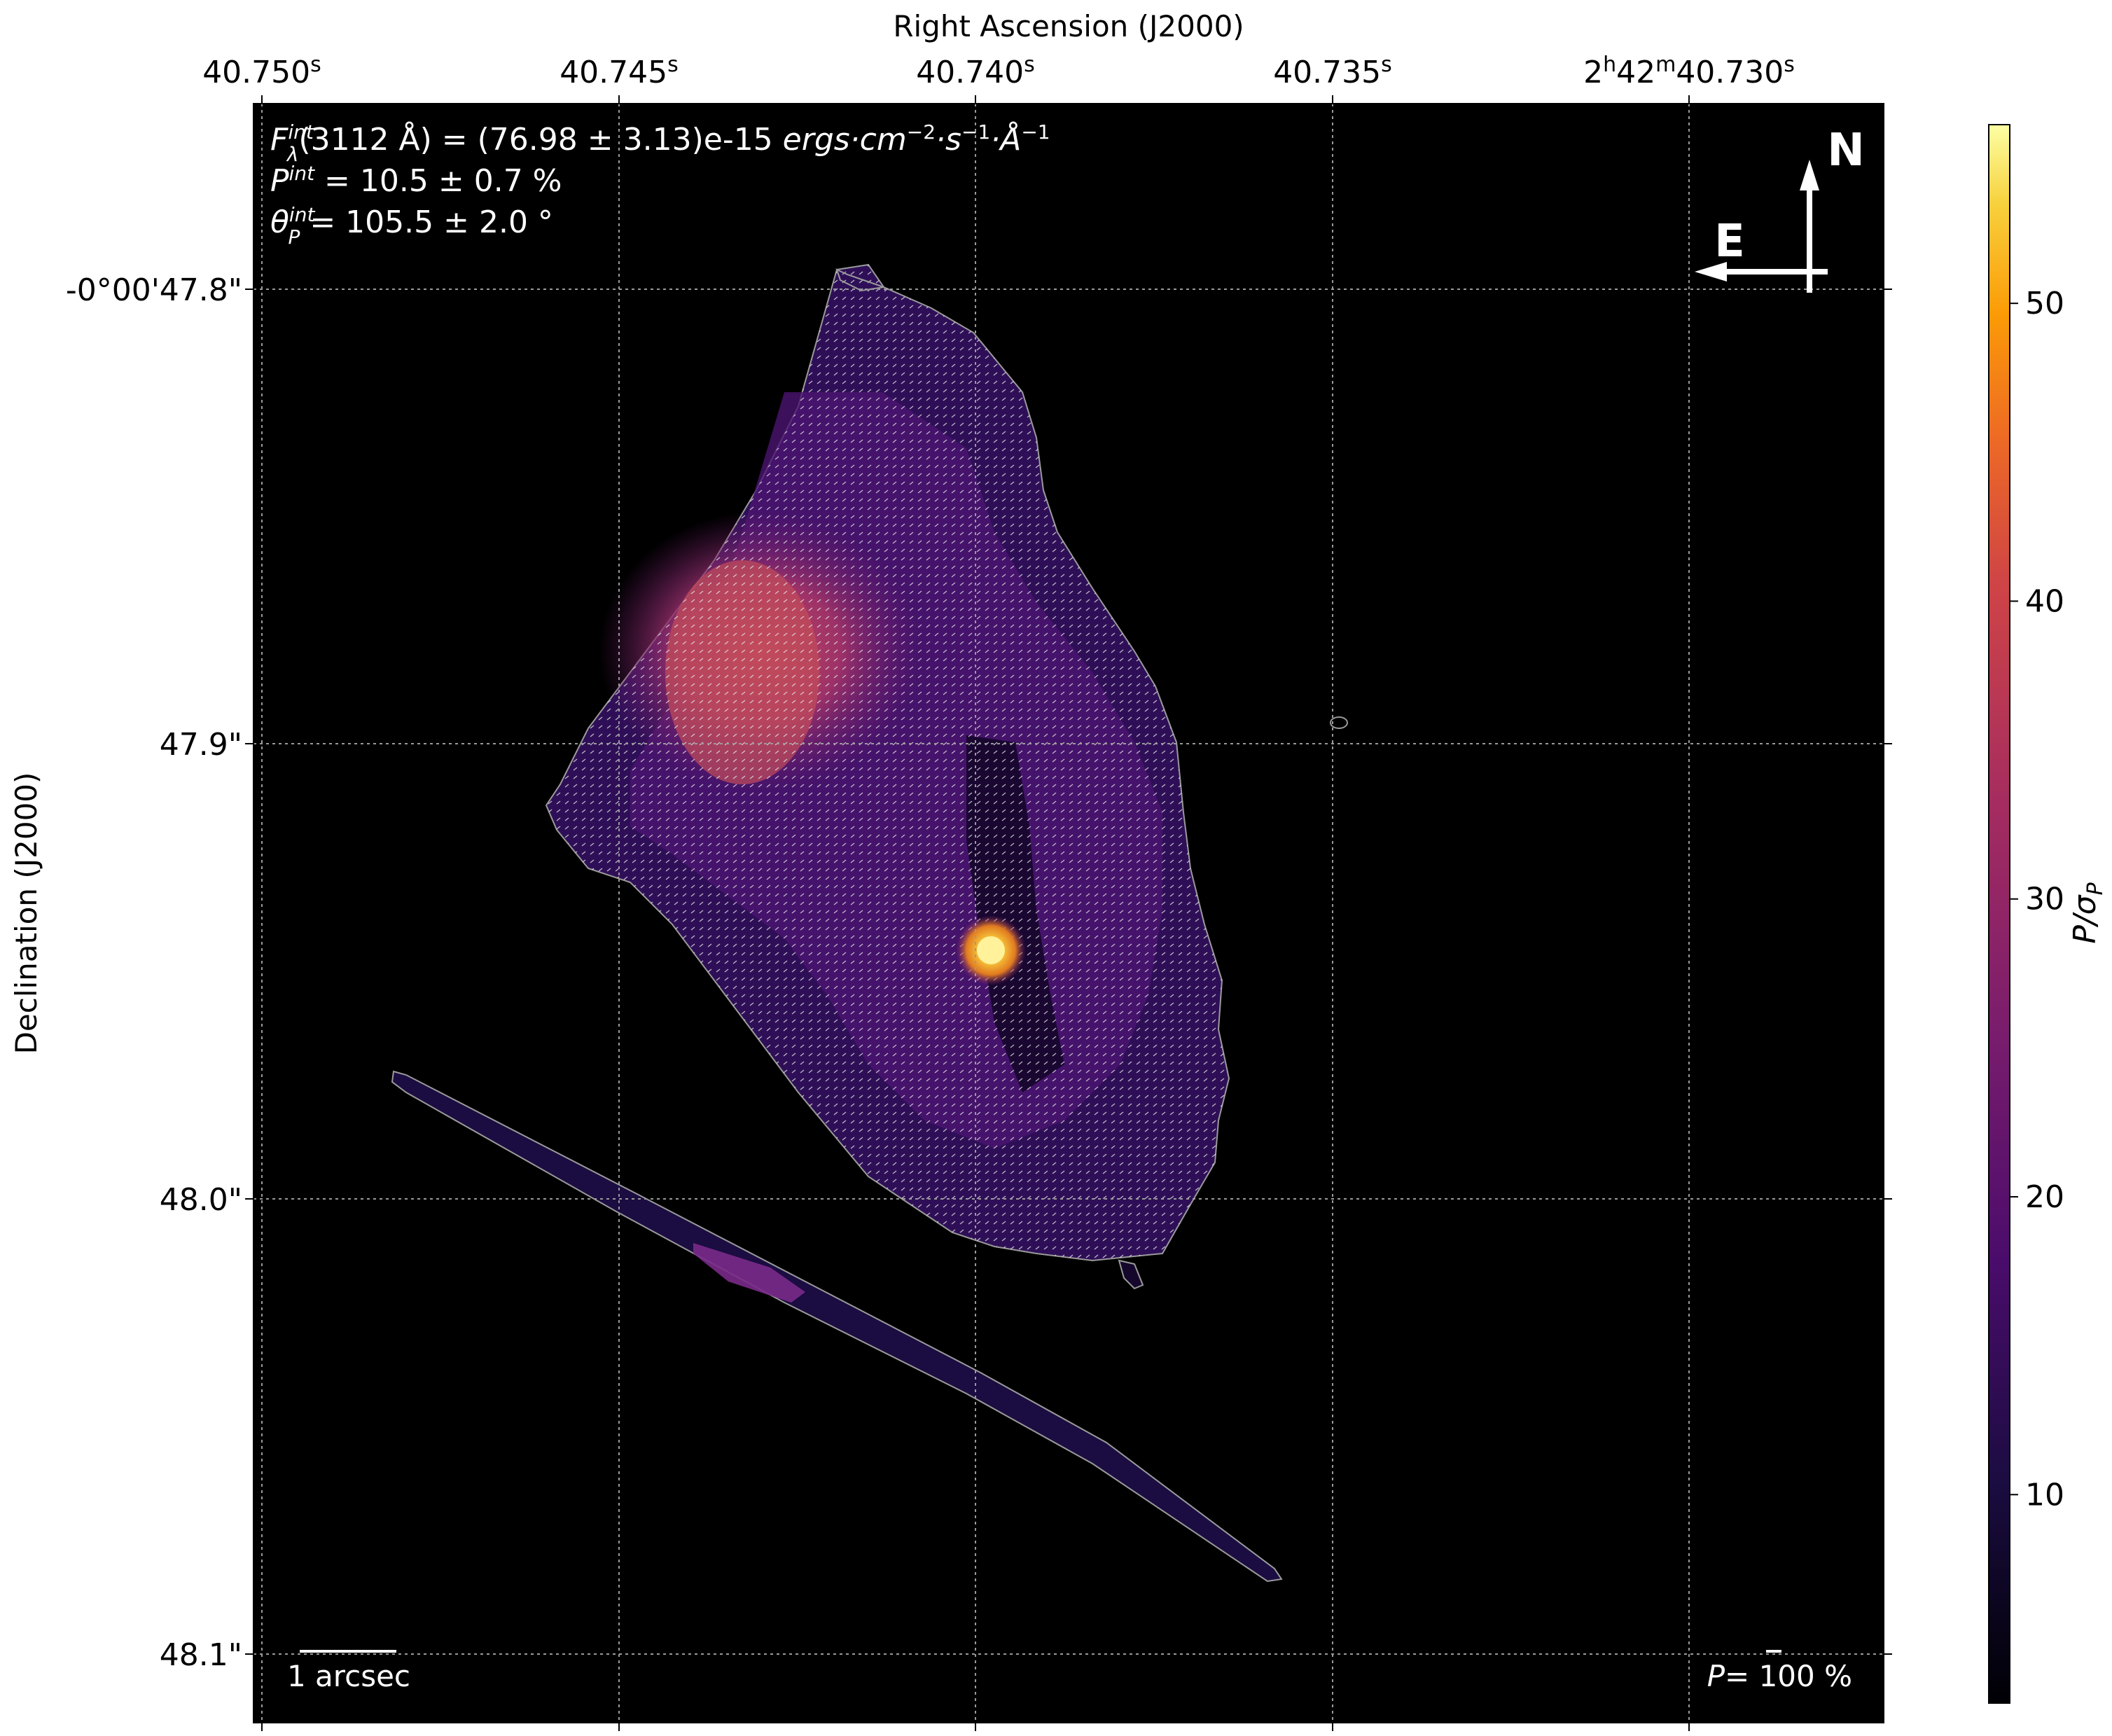 Image resolution: width=2112 pixels, height=1736 pixels. Describe the element at coordinates (1332, 71) in the screenshot. I see `x-tick-label: 40.735s` at that location.